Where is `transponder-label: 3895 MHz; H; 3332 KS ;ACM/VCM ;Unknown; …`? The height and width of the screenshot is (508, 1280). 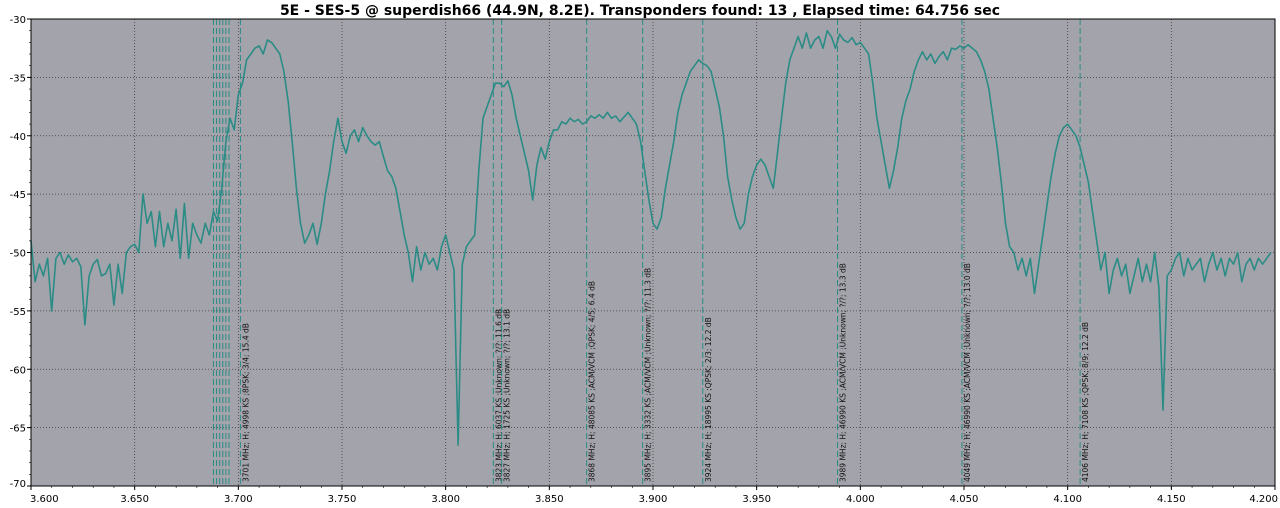 transponder-label: 3895 MHz; H; 3332 KS ;ACM/VCM ;Unknown; … is located at coordinates (648, 375).